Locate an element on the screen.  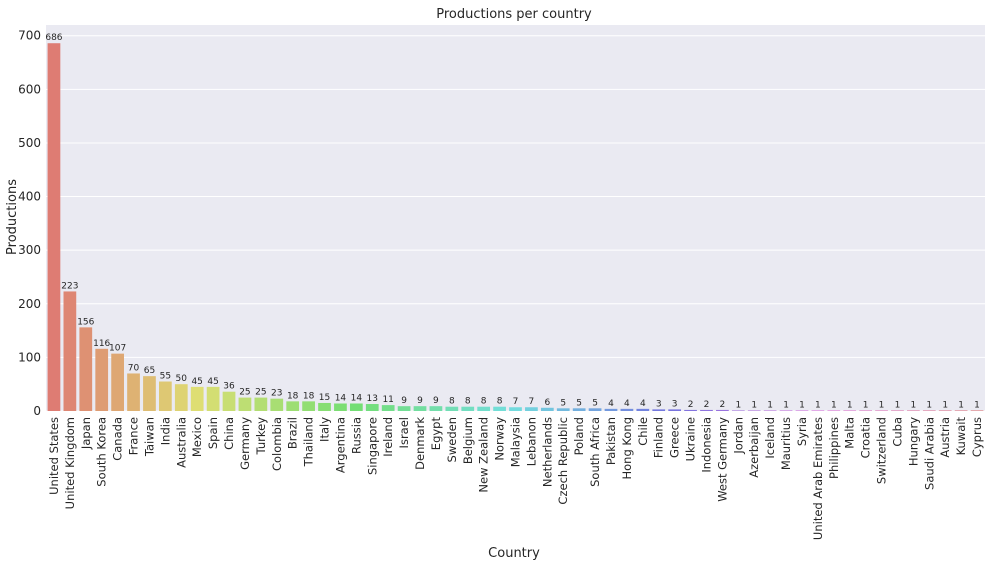
x-tick-label: Cyprus is located at coordinates (977, 437).